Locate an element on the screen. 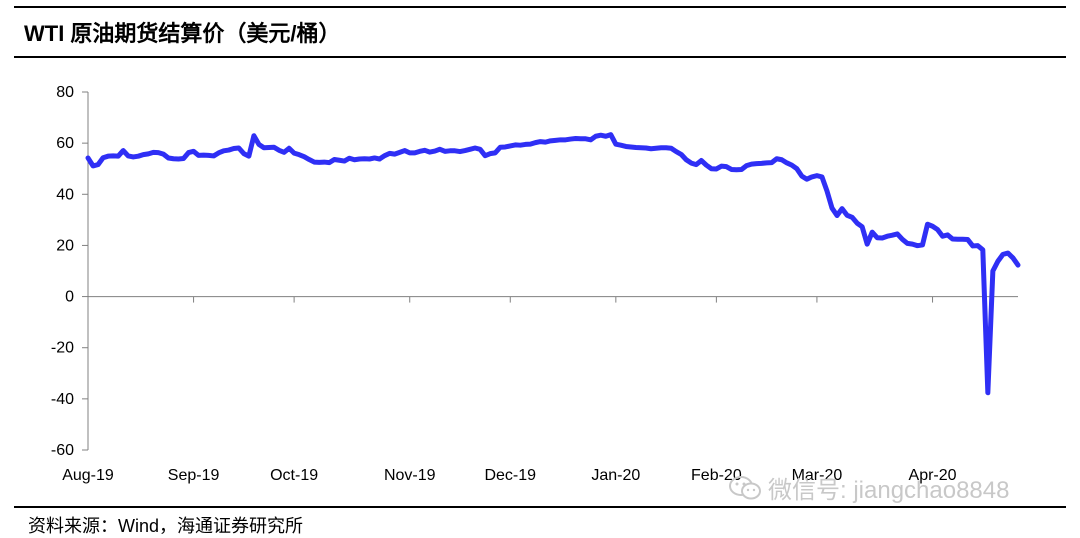 This screenshot has height=538, width=1080. y-tick-label: 0 is located at coordinates (69, 297).